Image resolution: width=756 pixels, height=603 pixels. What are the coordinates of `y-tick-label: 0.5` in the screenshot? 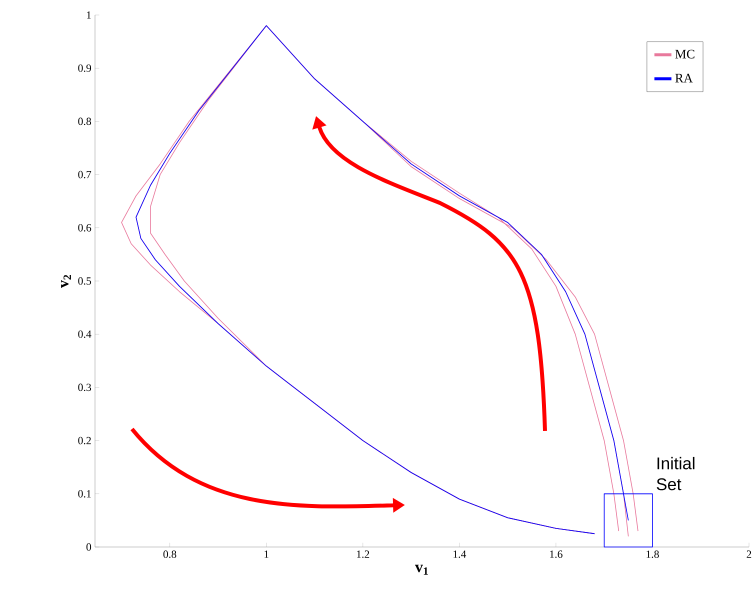 It's located at (85, 281).